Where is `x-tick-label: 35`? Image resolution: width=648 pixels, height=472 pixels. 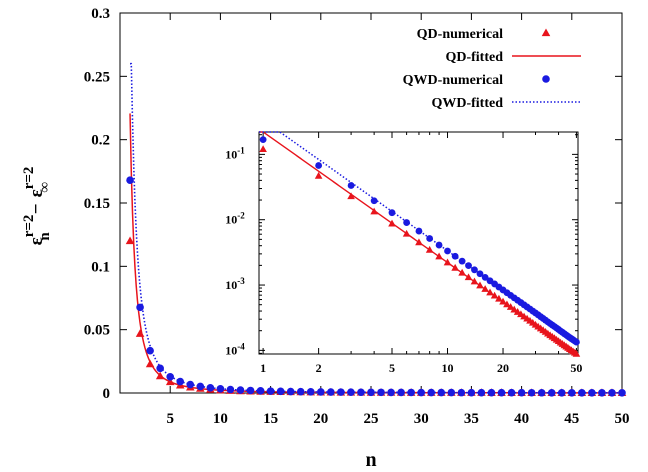 x-tick-label: 35 is located at coordinates (471, 419).